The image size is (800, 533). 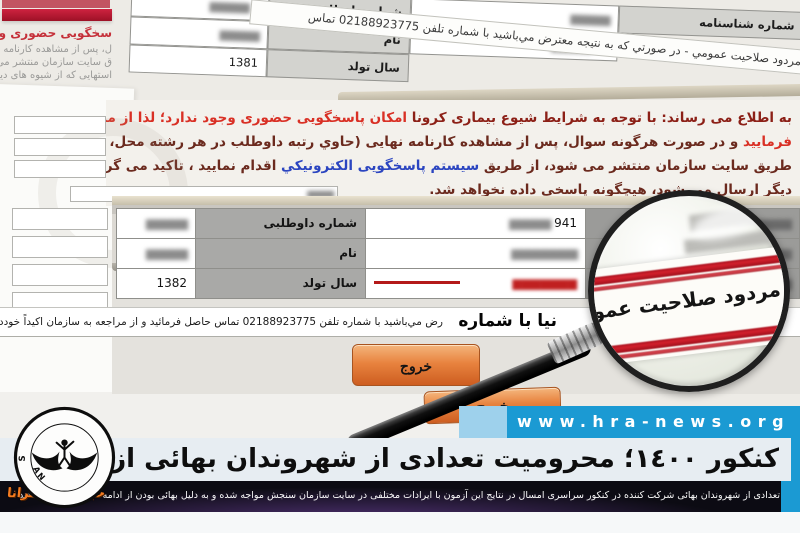 I want to click on underlying-text-fragment: نیا با شماره, so click(x=507, y=321).